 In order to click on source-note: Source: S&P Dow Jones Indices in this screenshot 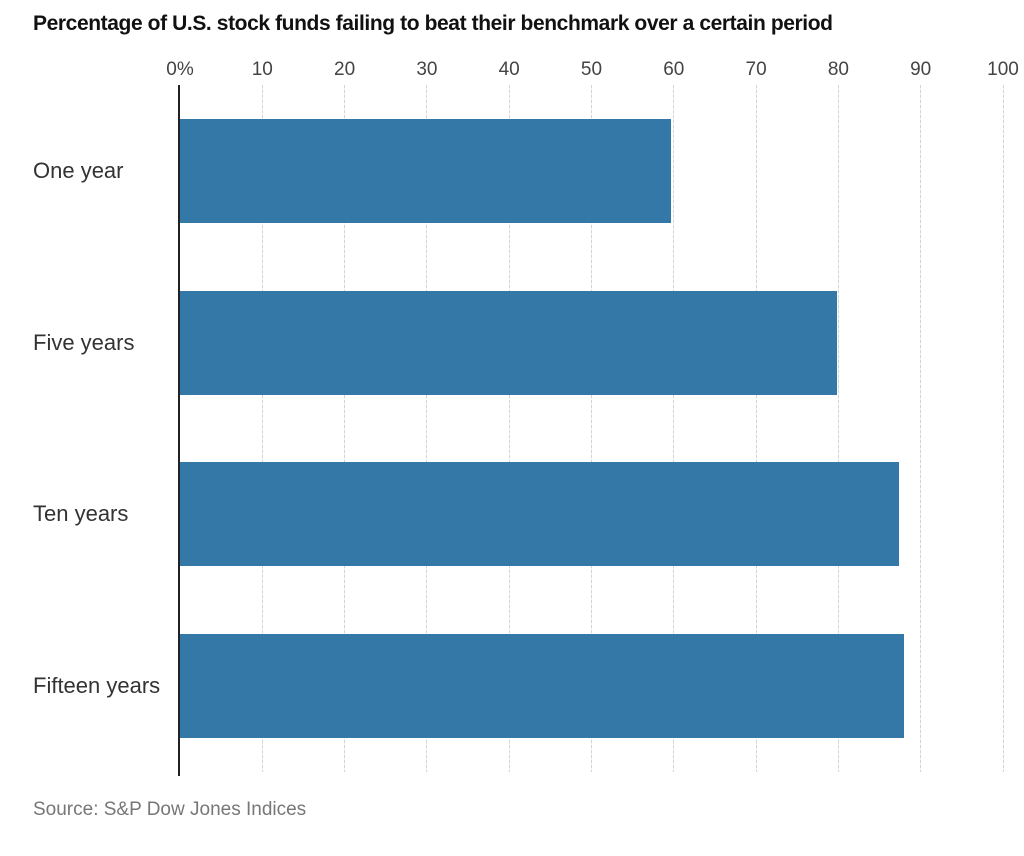, I will do `click(170, 809)`.